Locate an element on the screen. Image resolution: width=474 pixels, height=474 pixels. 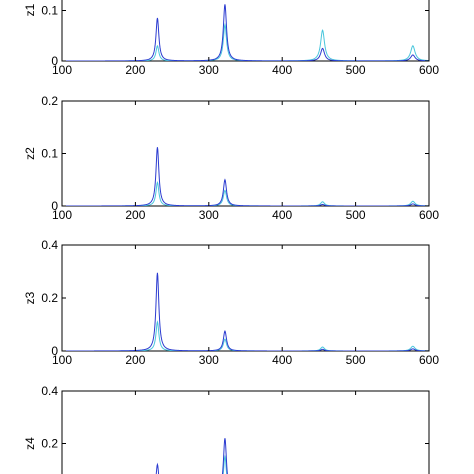
y-axis-label: z2 is located at coordinates (30, 153).